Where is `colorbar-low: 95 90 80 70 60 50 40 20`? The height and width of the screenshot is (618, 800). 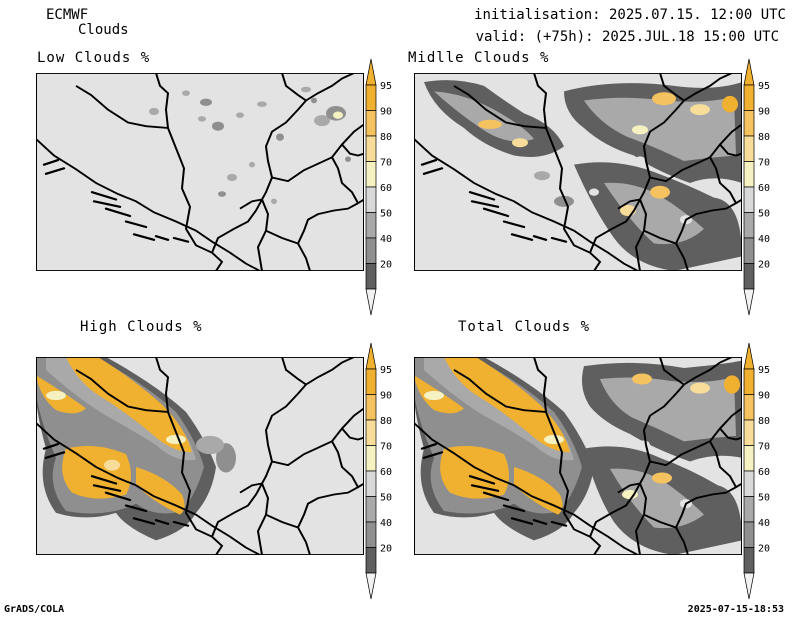 colorbar-low: 95 90 80 70 60 50 40 20 is located at coordinates (384, 187).